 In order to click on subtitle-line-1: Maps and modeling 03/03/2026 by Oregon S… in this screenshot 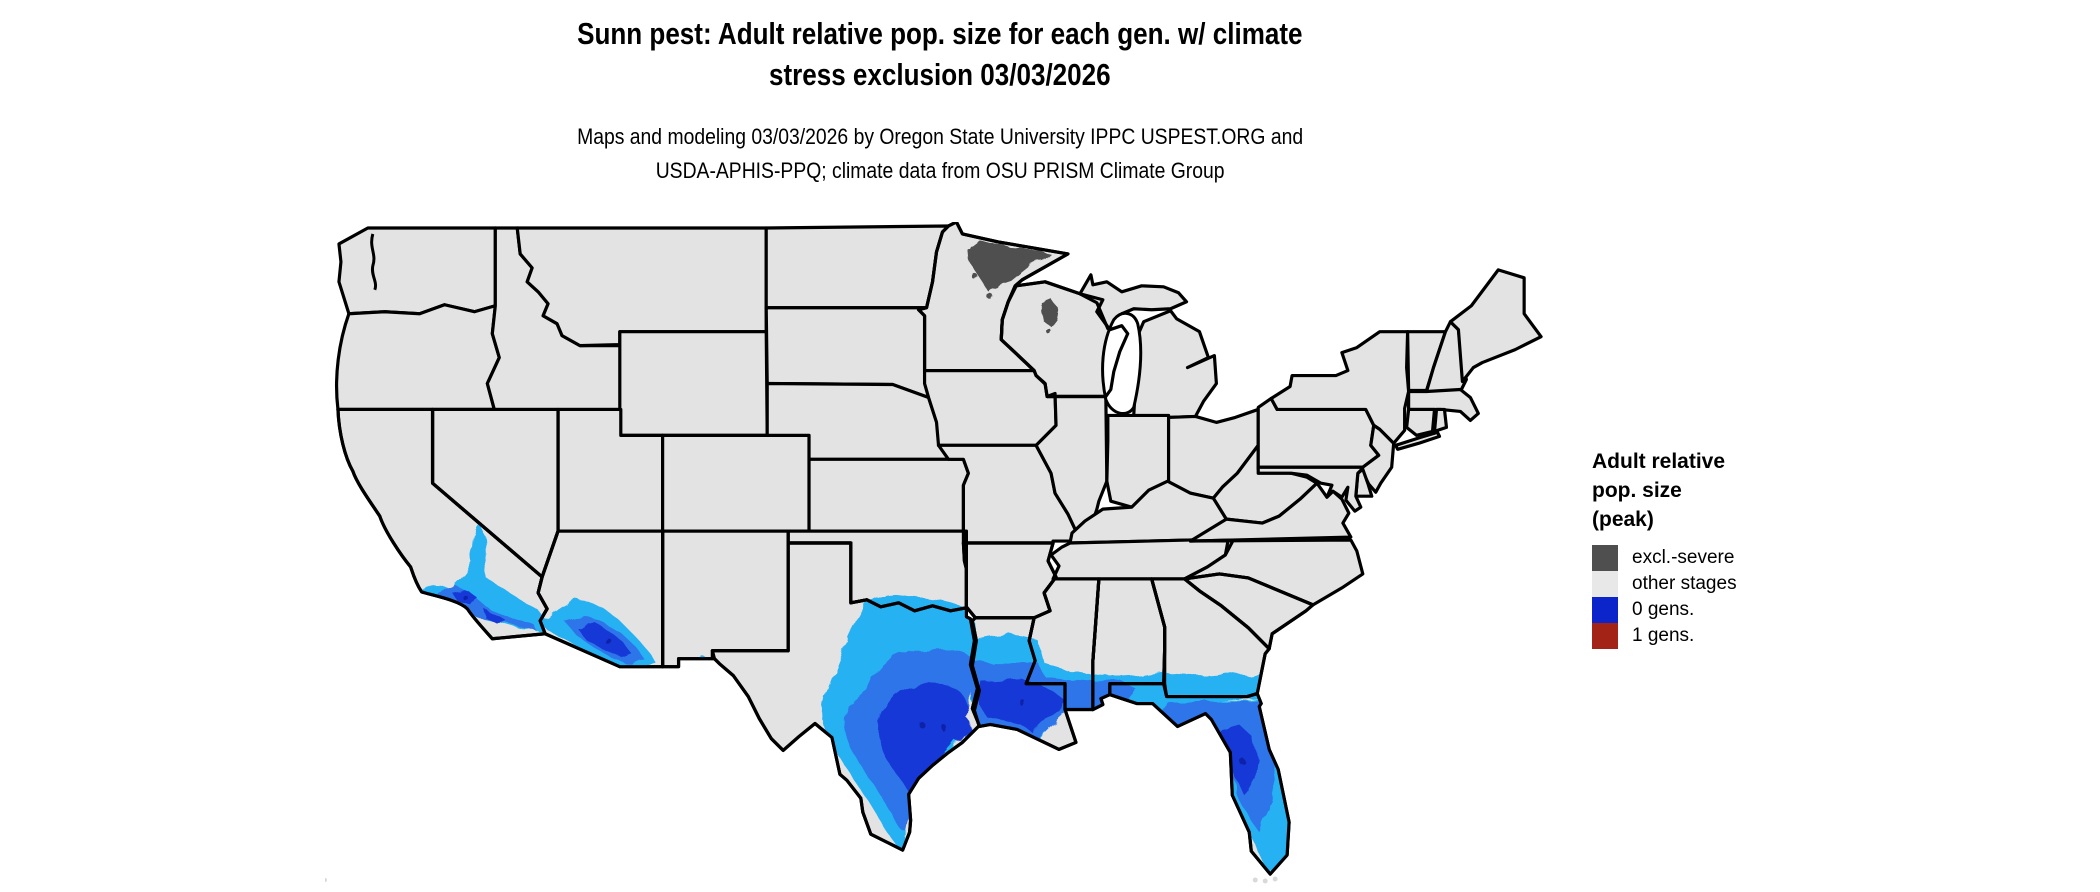, I will do `click(939, 136)`.